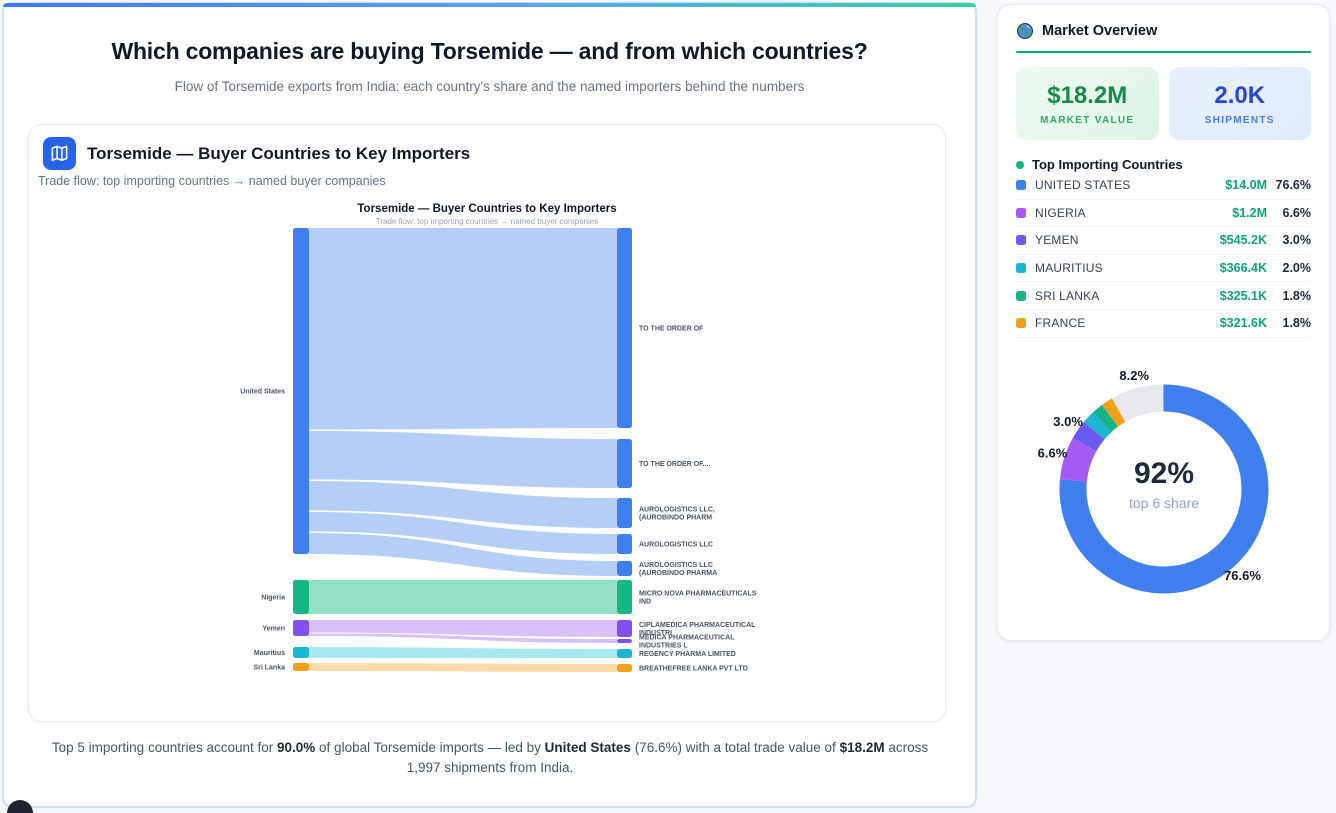 Image resolution: width=1336 pixels, height=813 pixels. What do you see at coordinates (671, 329) in the screenshot?
I see `sankey-node-label: TO THE ORDER OF` at bounding box center [671, 329].